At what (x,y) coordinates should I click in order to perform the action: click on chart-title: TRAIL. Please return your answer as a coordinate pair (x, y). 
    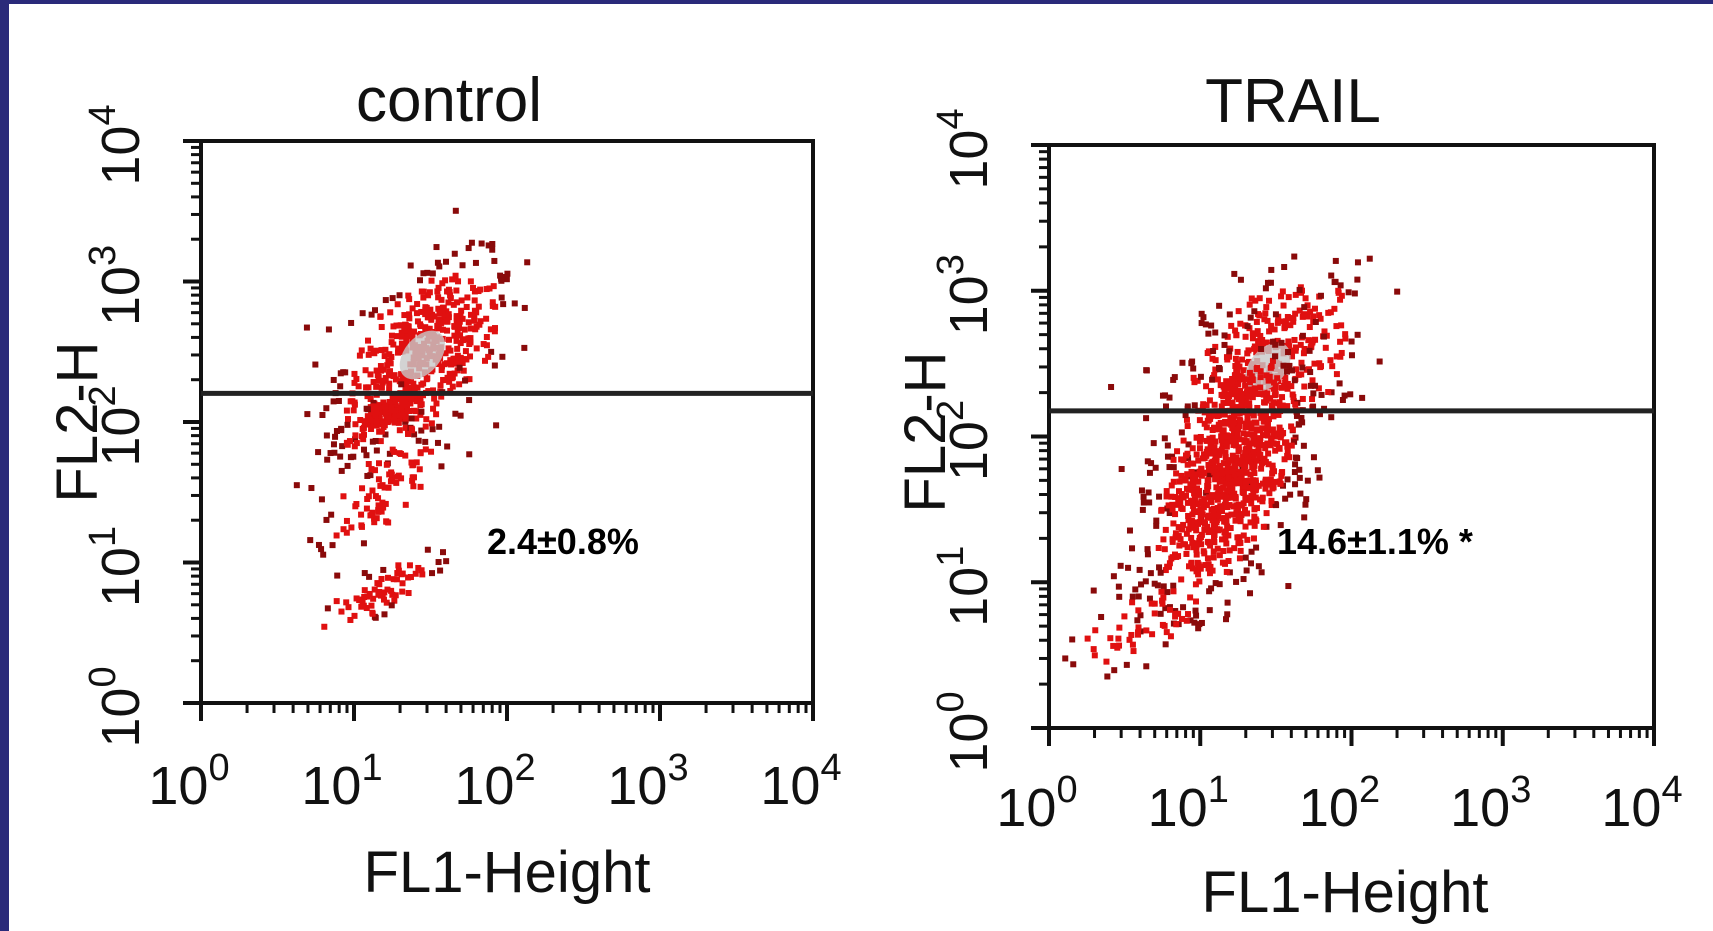
    Looking at the image, I should click on (1293, 101).